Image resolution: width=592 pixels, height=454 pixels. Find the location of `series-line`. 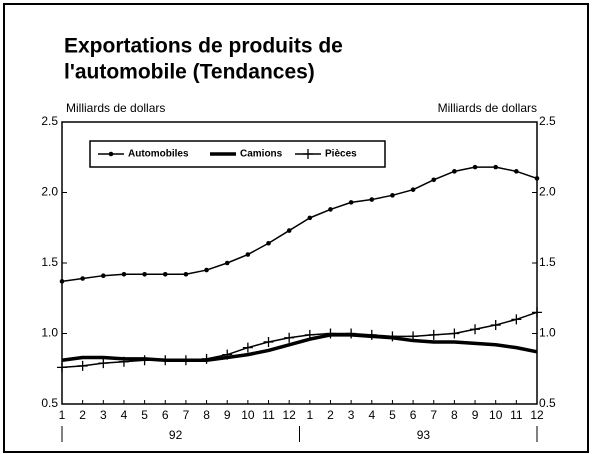

series-line is located at coordinates (299, 348).